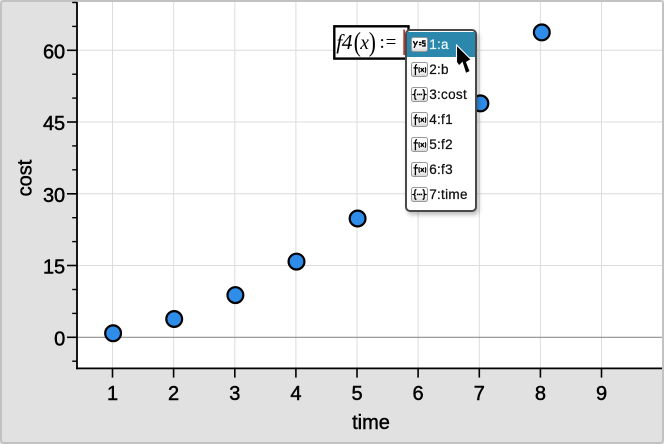 This screenshot has width=664, height=444. Describe the element at coordinates (26, 177) in the screenshot. I see `svg-text: cost` at that location.